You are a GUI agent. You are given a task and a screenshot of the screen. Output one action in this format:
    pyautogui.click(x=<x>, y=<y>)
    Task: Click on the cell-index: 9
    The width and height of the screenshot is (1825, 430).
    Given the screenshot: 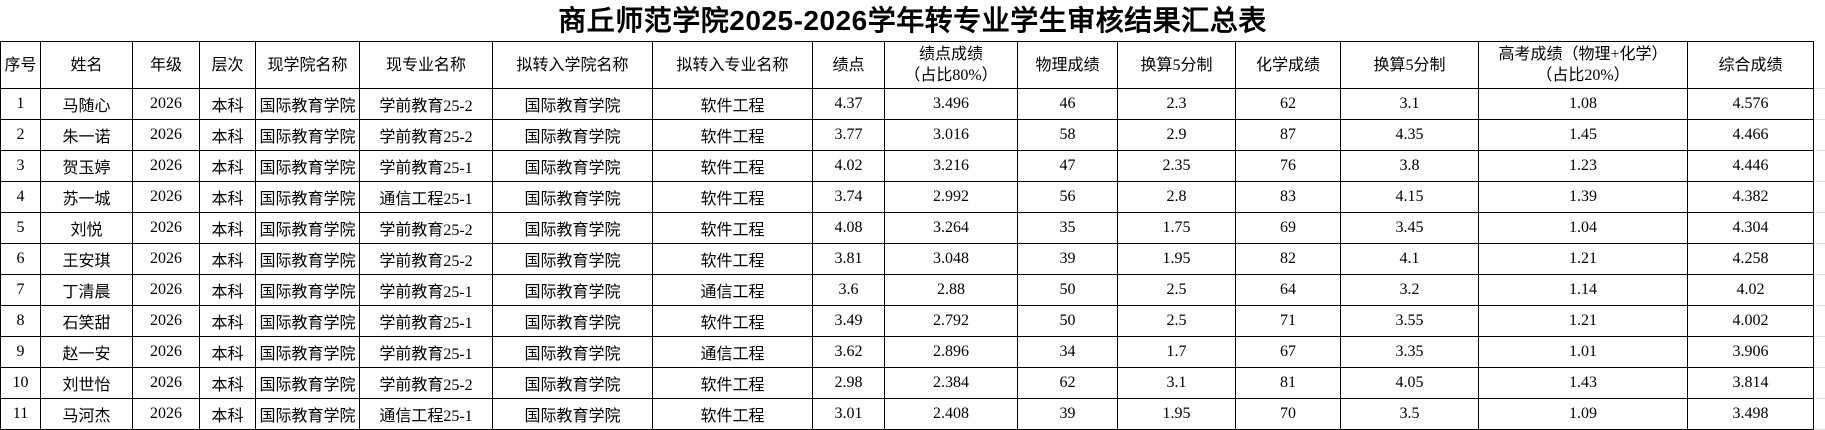 What is the action you would take?
    pyautogui.click(x=21, y=352)
    